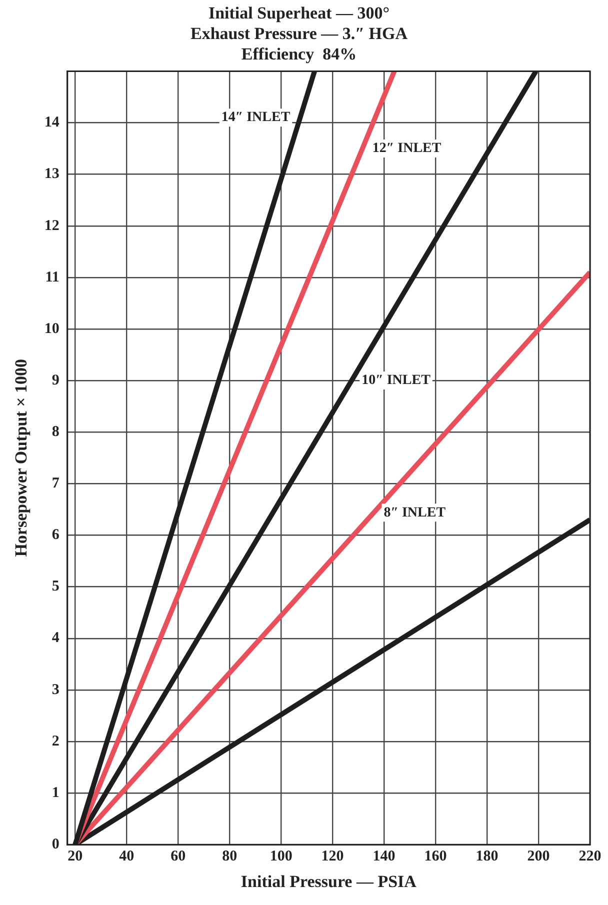 The width and height of the screenshot is (608, 905). Describe the element at coordinates (56, 535) in the screenshot. I see `y-tick-label: 6` at that location.